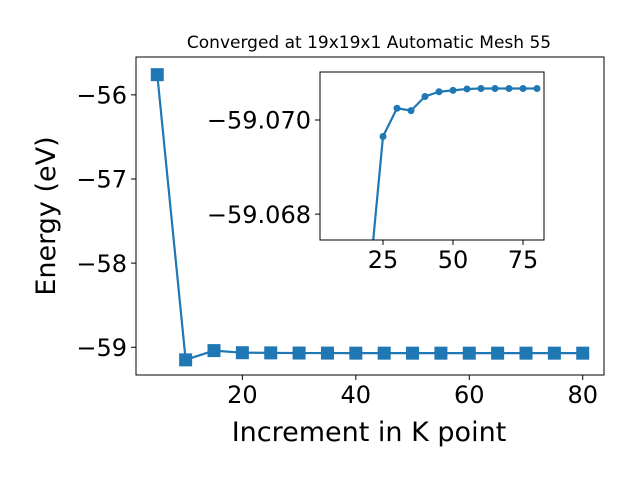  Describe the element at coordinates (101, 180) in the screenshot. I see `y-tick-label: −57` at that location.